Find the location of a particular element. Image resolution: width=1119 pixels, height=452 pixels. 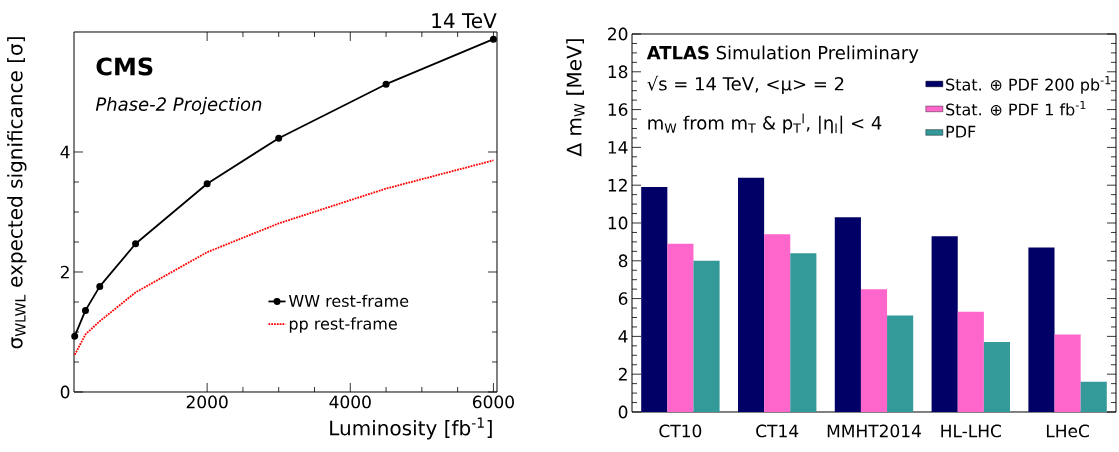

x-tick-label: 4000 is located at coordinates (350, 402).